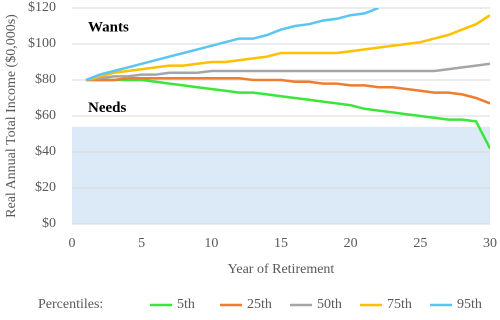  I want to click on legend-label: 25th, so click(259, 304).